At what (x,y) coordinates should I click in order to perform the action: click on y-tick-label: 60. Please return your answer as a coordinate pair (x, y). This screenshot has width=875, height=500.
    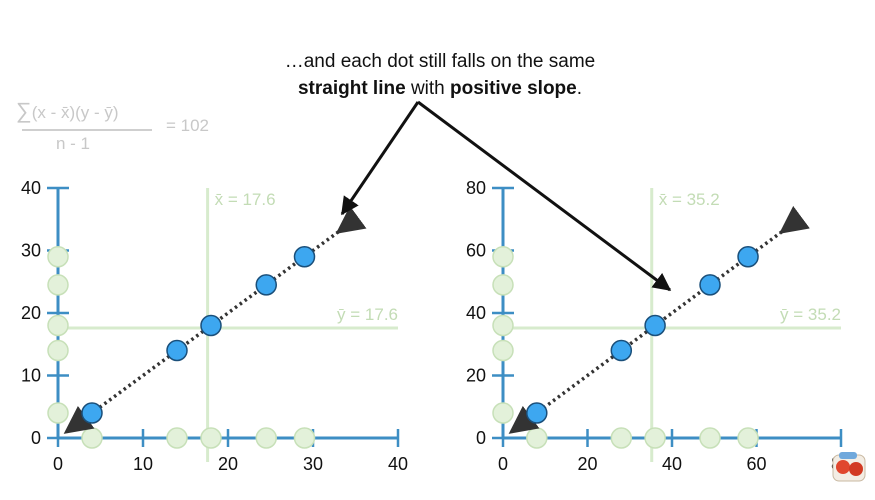
    Looking at the image, I should click on (476, 251).